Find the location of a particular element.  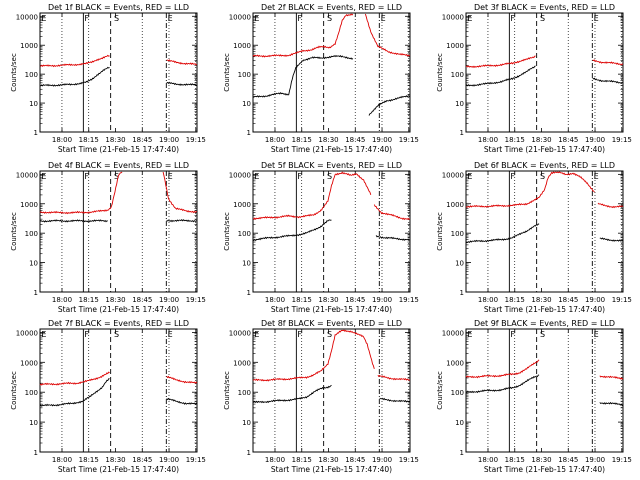

panel-title: Det 5f BLACK = Events, RED = LLD is located at coordinates (331, 165).